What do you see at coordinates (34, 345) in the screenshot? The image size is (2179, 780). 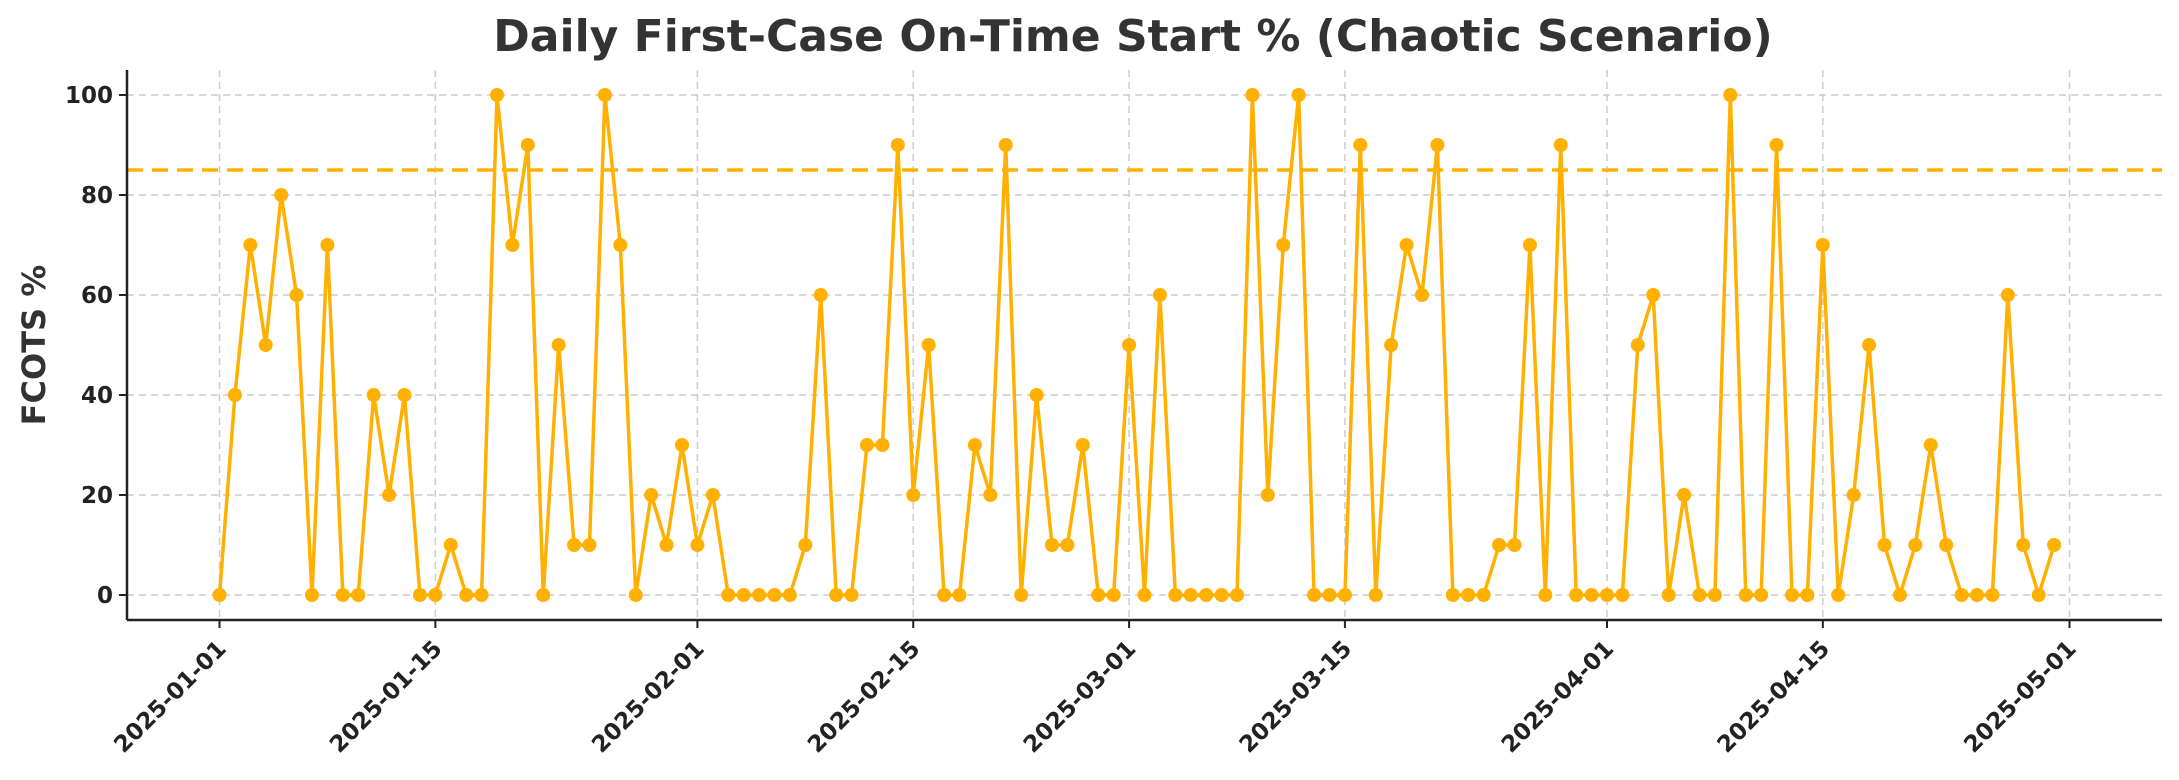 I see `y-axis-label: FCOTS %` at bounding box center [34, 345].